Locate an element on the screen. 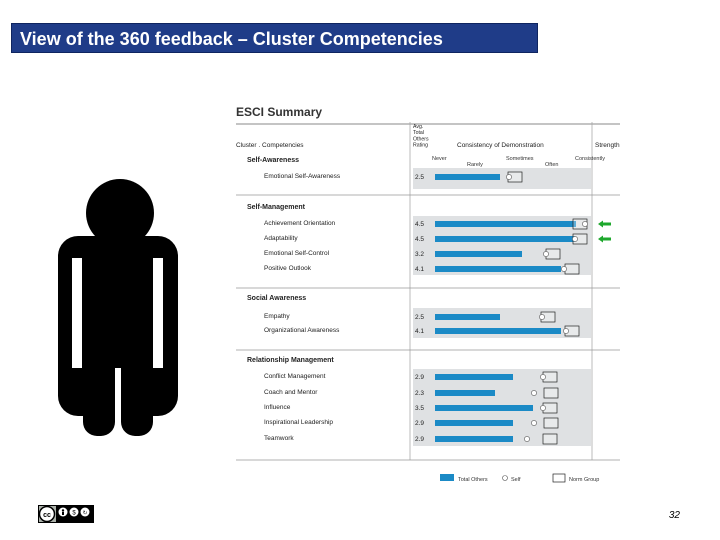 This screenshot has width=720, height=540. scale-labels: Never Rarely Sometimes Often Consistently is located at coordinates (518, 162).